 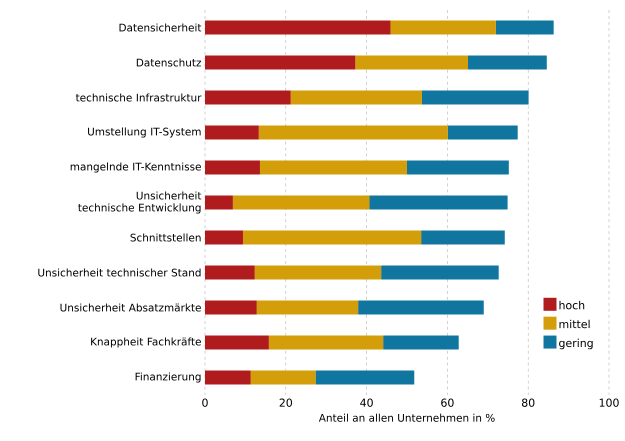 I want to click on x-tick-label: 80, so click(x=528, y=402).